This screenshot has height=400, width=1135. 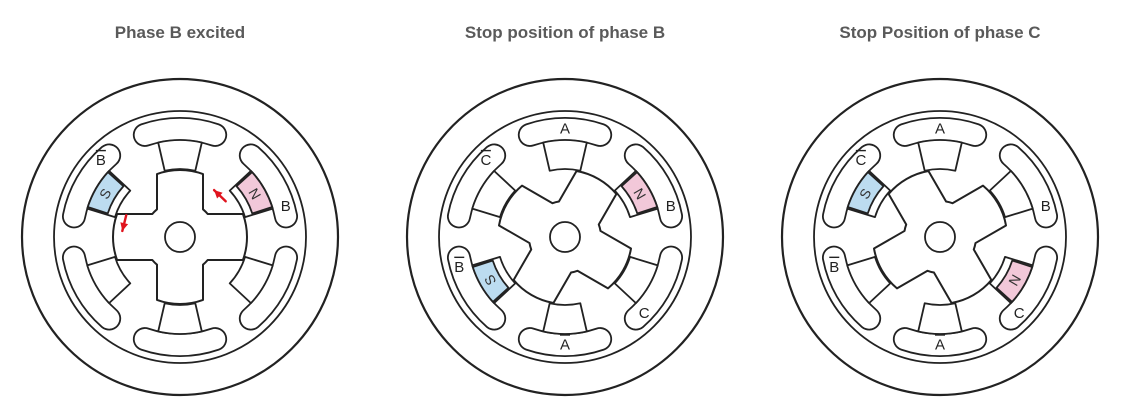 What do you see at coordinates (940, 32) in the screenshot?
I see `panel-title: Stop Position of phase C` at bounding box center [940, 32].